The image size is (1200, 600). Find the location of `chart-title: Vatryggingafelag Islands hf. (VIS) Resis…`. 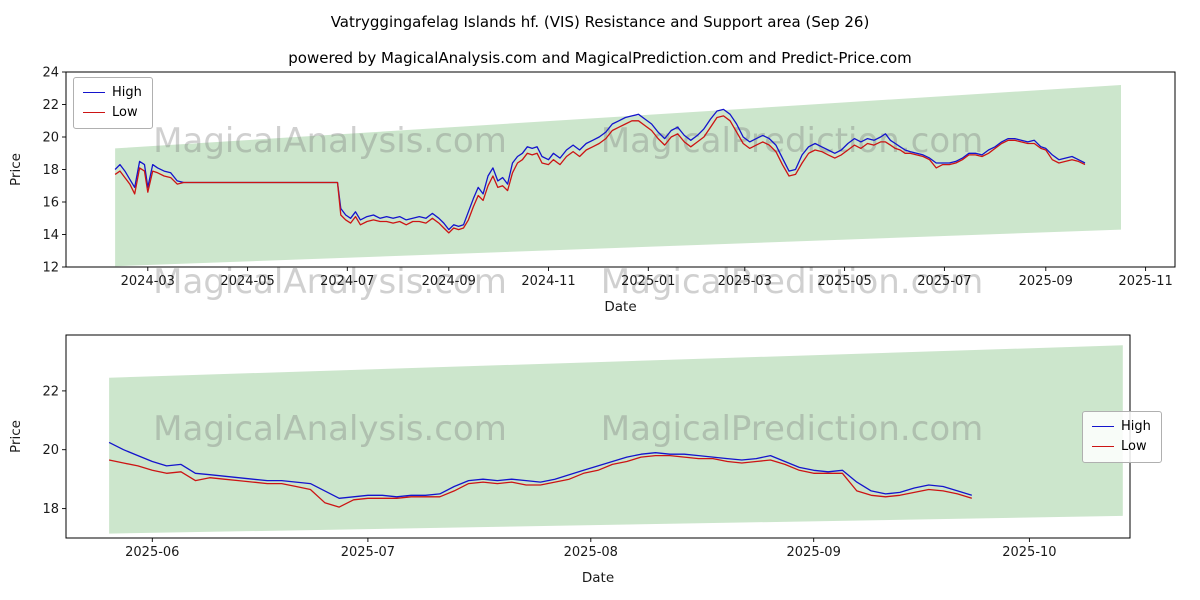

chart-title: Vatryggingafelag Islands hf. (VIS) Resis… is located at coordinates (600, 22).